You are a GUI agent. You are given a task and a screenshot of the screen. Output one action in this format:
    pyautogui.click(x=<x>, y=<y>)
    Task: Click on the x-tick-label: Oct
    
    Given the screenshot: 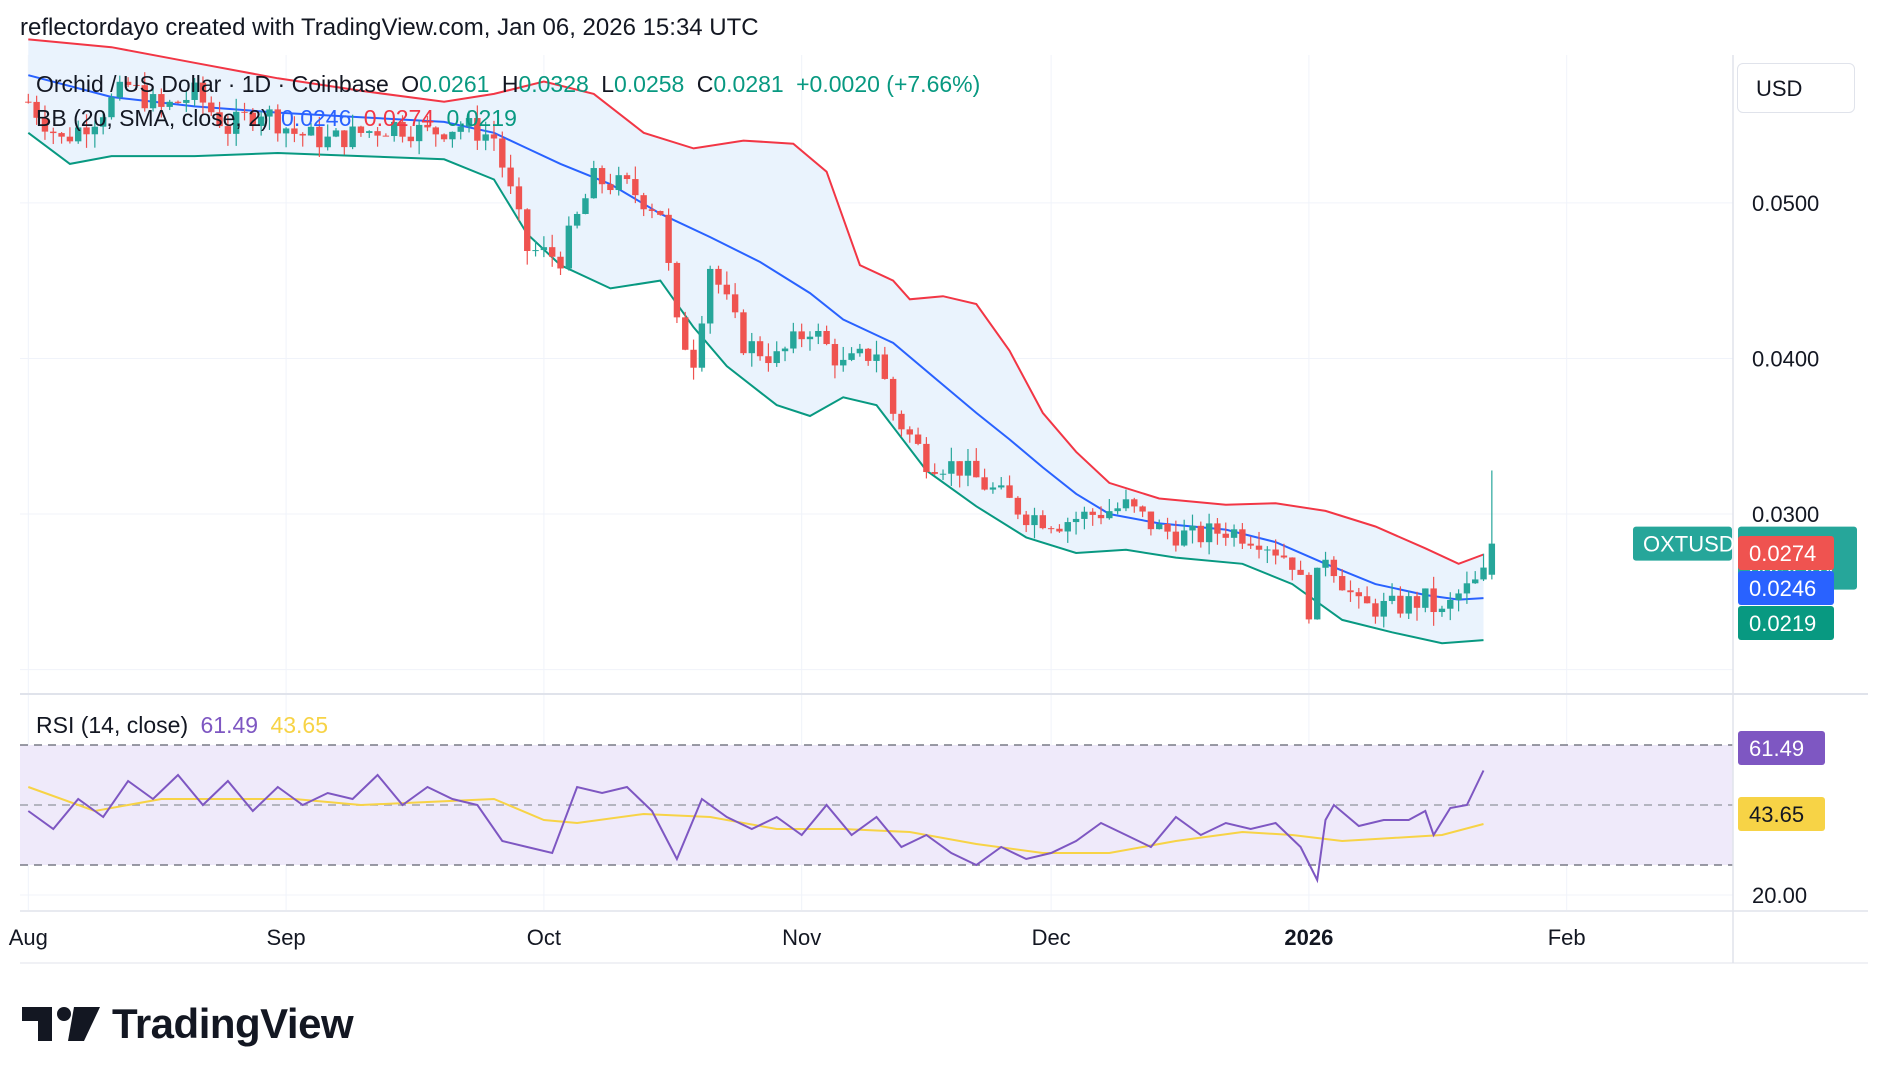 What is the action you would take?
    pyautogui.click(x=544, y=937)
    